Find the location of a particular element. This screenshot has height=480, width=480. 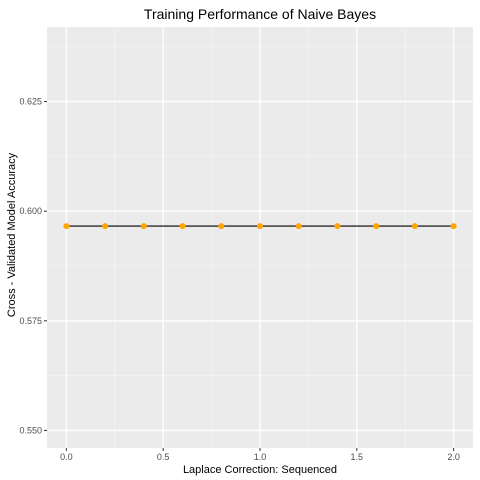

y-tick-label: 0.625 is located at coordinates (30, 102).